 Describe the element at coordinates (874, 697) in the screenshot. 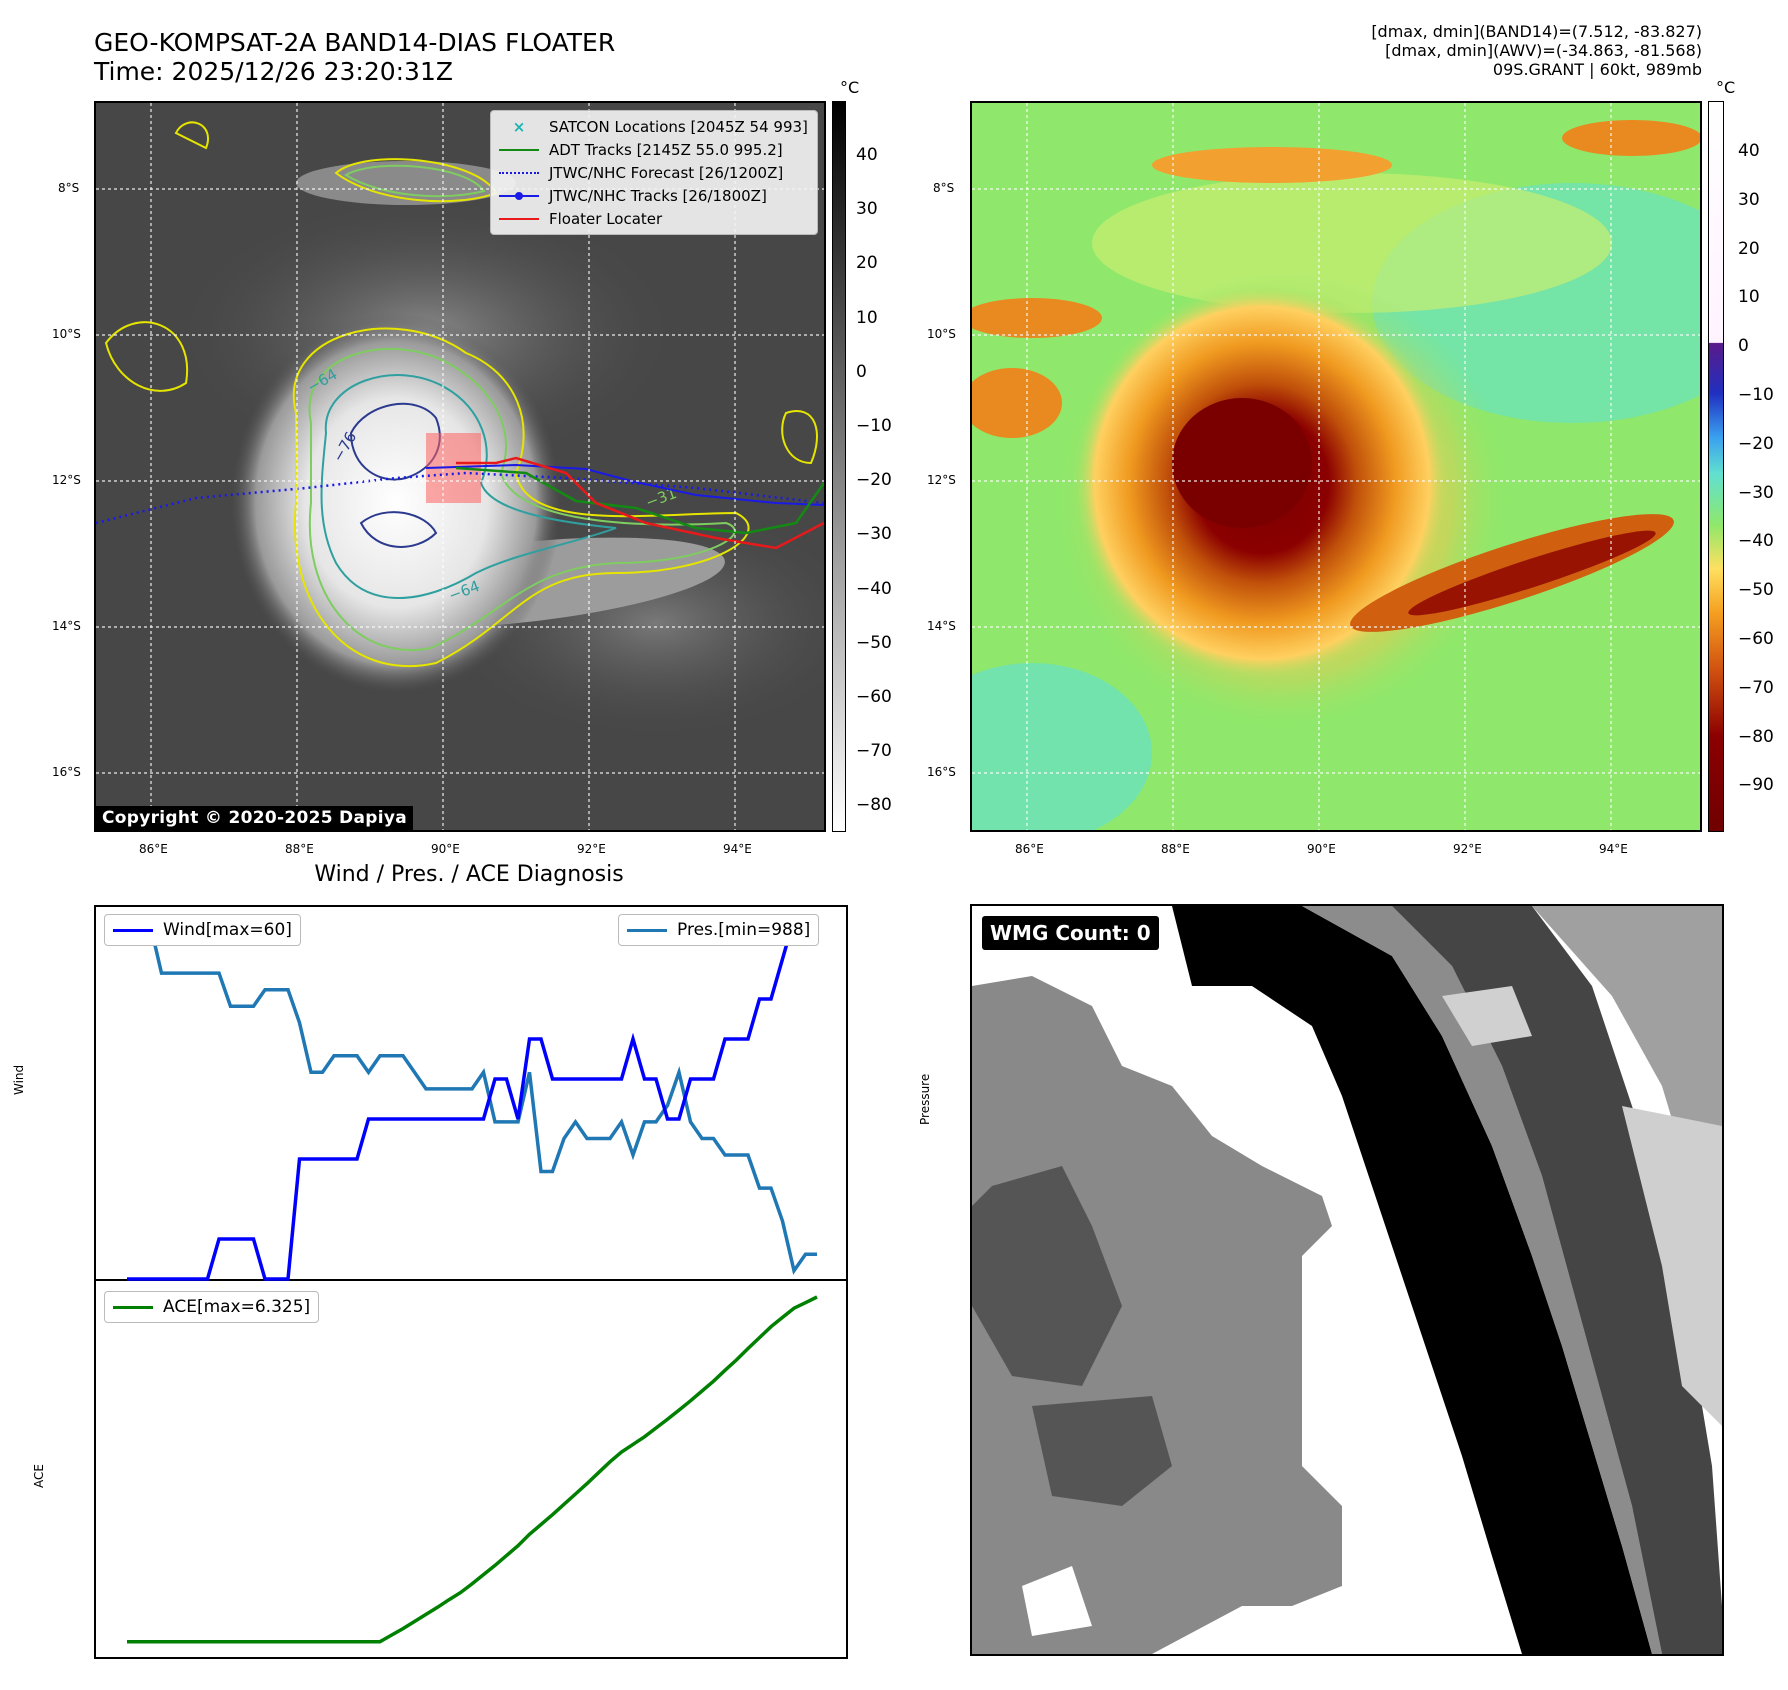

I see `gray-colorbar-tick: −60` at that location.